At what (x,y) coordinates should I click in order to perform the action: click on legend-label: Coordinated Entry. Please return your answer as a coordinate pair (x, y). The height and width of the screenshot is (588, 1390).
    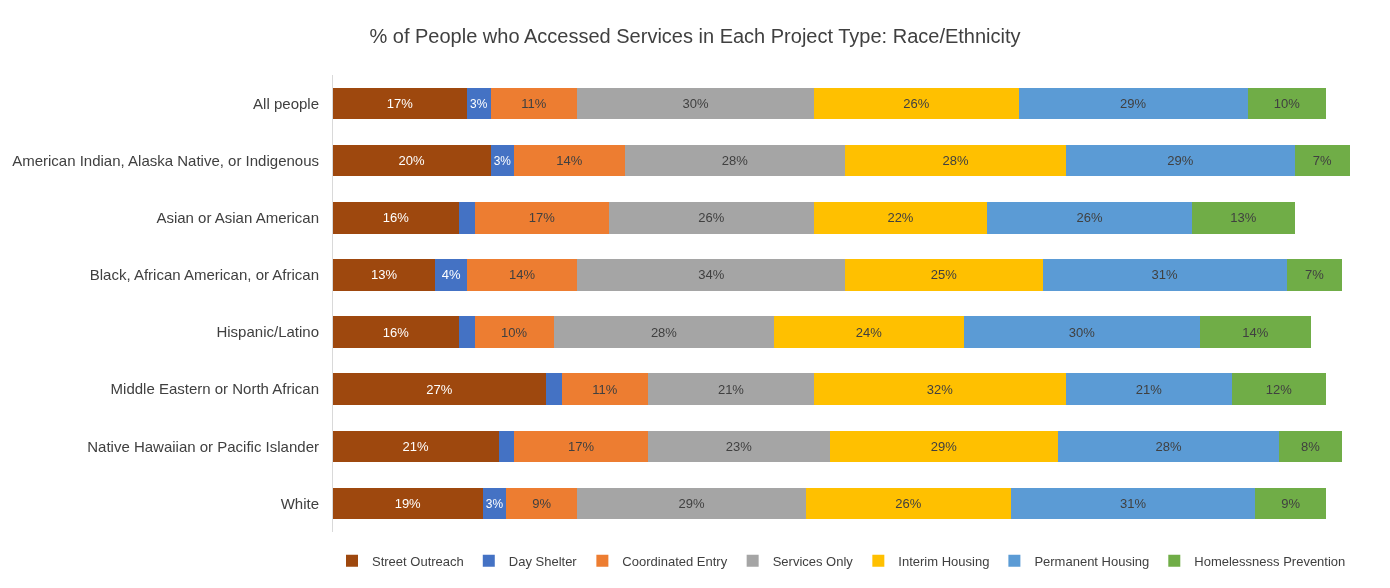
    Looking at the image, I should click on (675, 561).